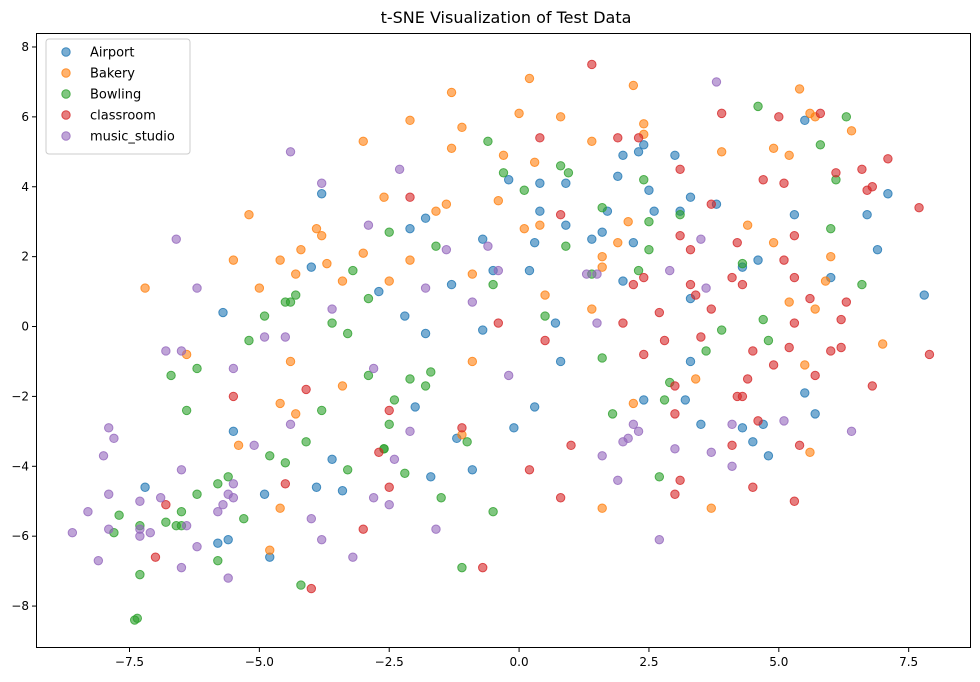 The width and height of the screenshot is (980, 682). I want to click on legend-label-bowling: Bowling, so click(115, 95).